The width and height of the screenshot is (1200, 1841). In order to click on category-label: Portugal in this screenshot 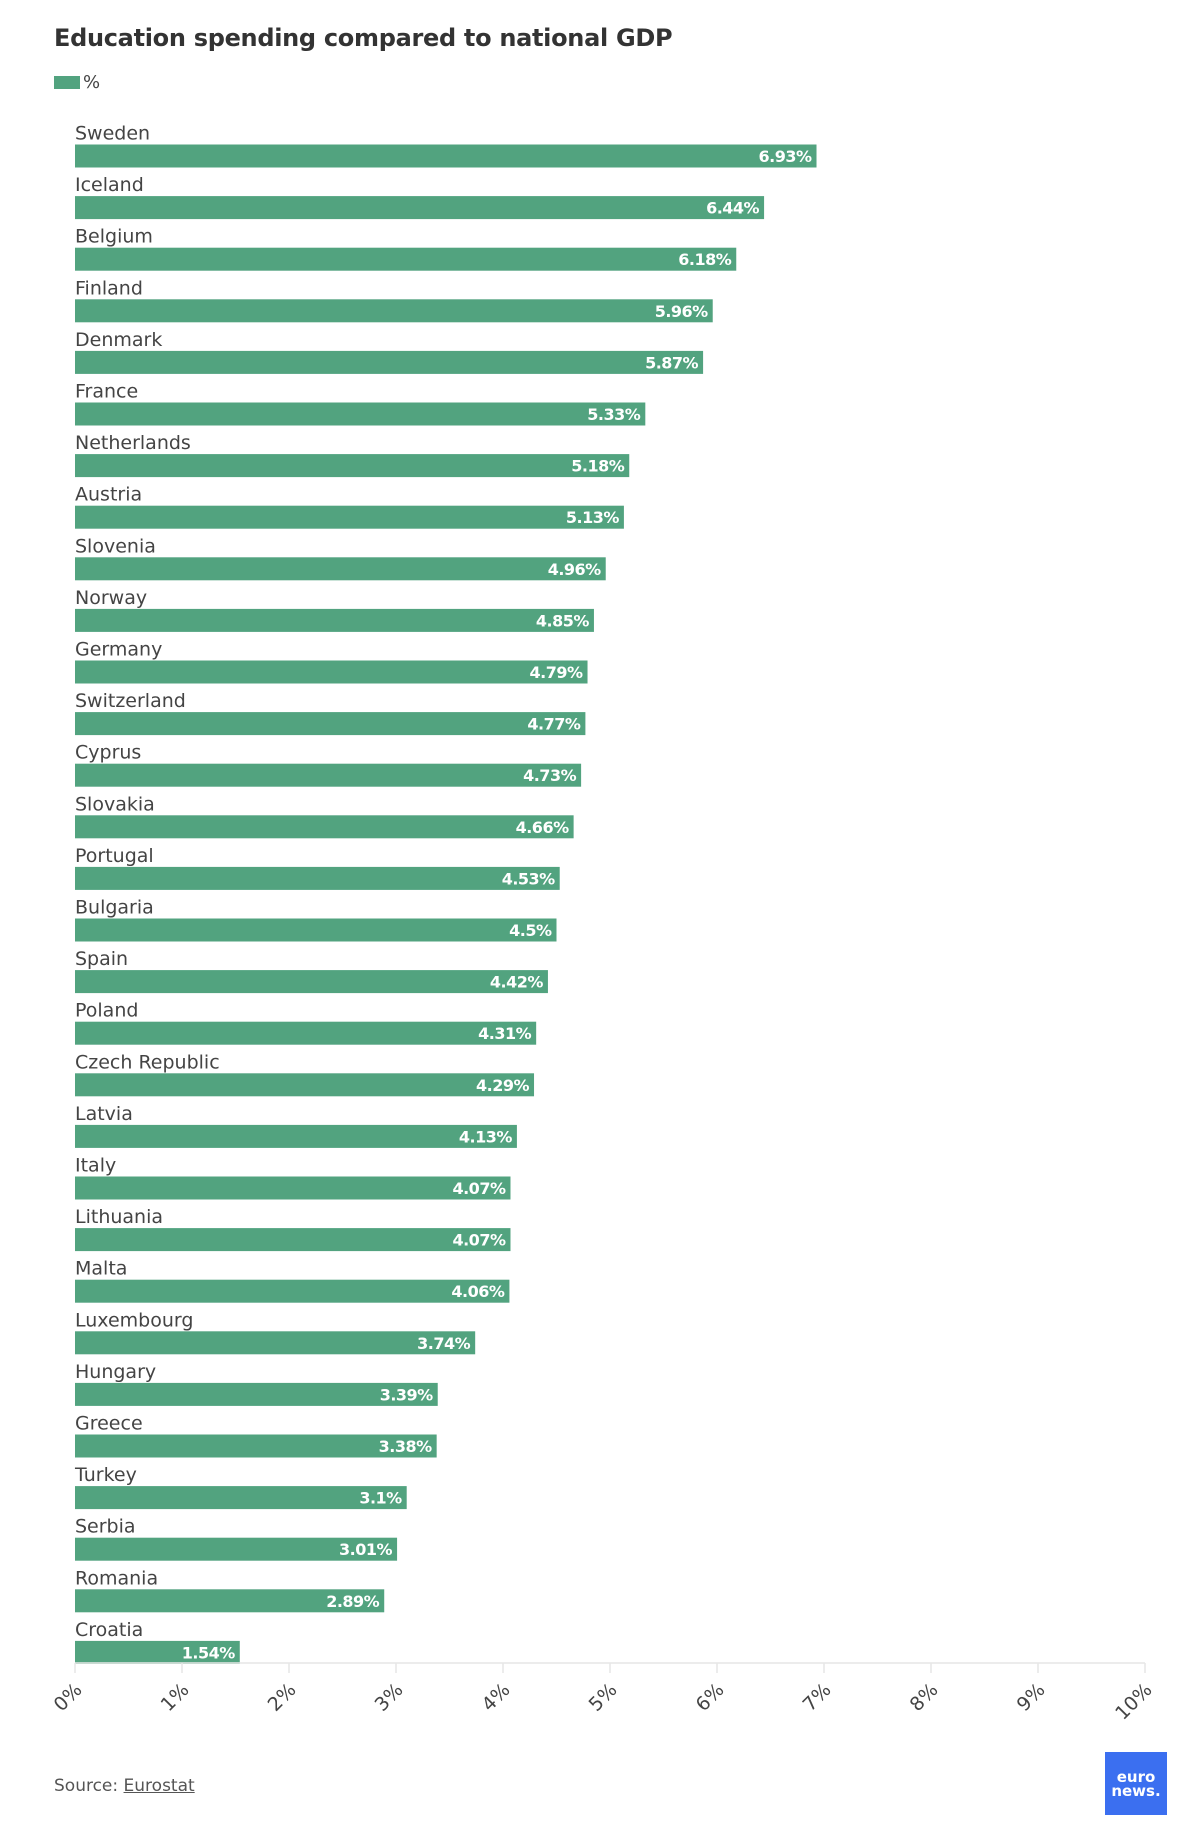, I will do `click(114, 856)`.